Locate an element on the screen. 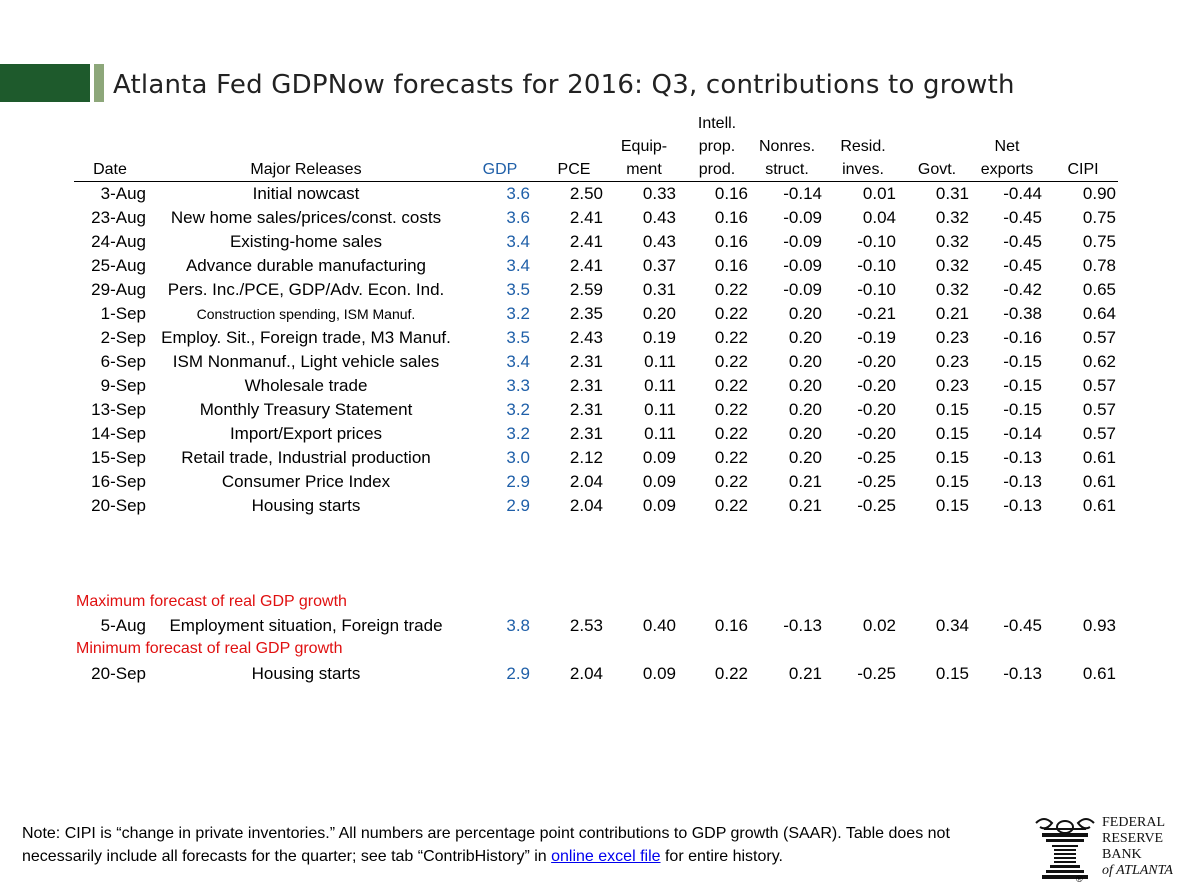  min-row-pce: 2.04 is located at coordinates (586, 673).